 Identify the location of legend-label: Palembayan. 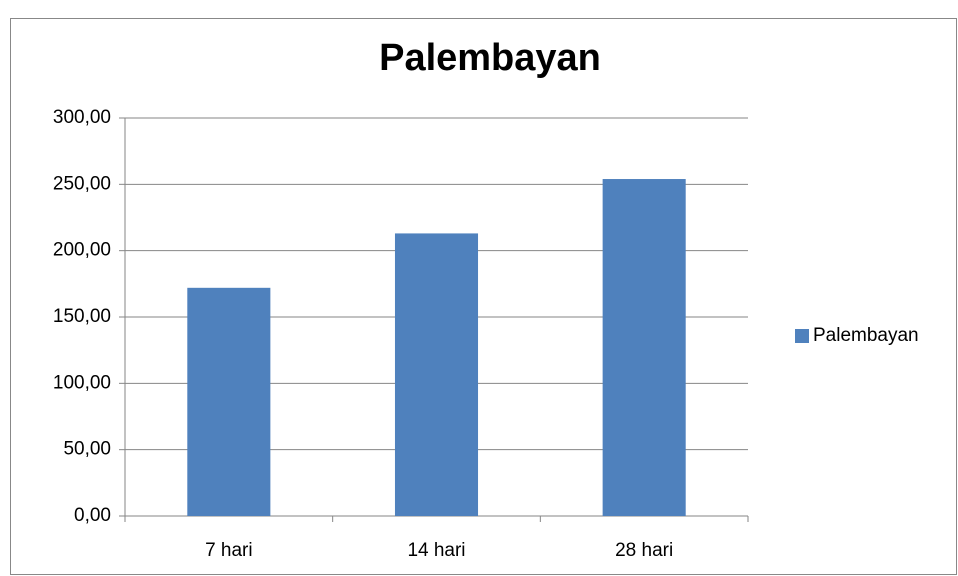
(866, 335).